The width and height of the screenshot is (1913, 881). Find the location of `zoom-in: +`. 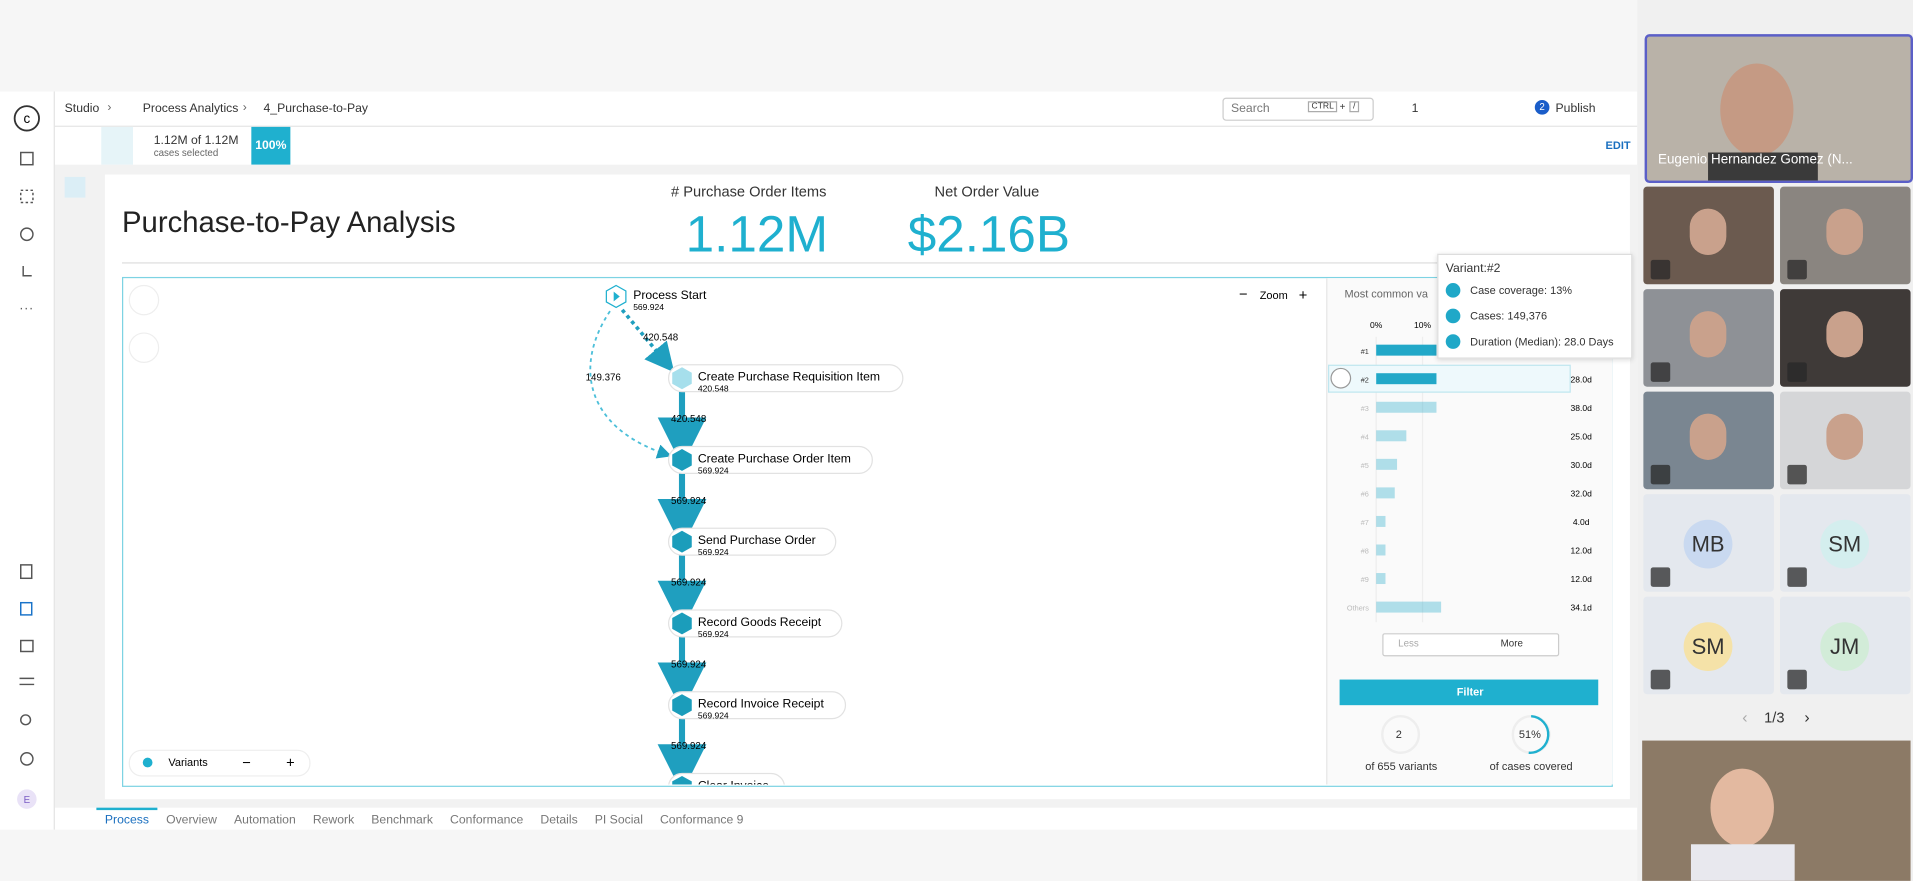

zoom-in: + is located at coordinates (1303, 296).